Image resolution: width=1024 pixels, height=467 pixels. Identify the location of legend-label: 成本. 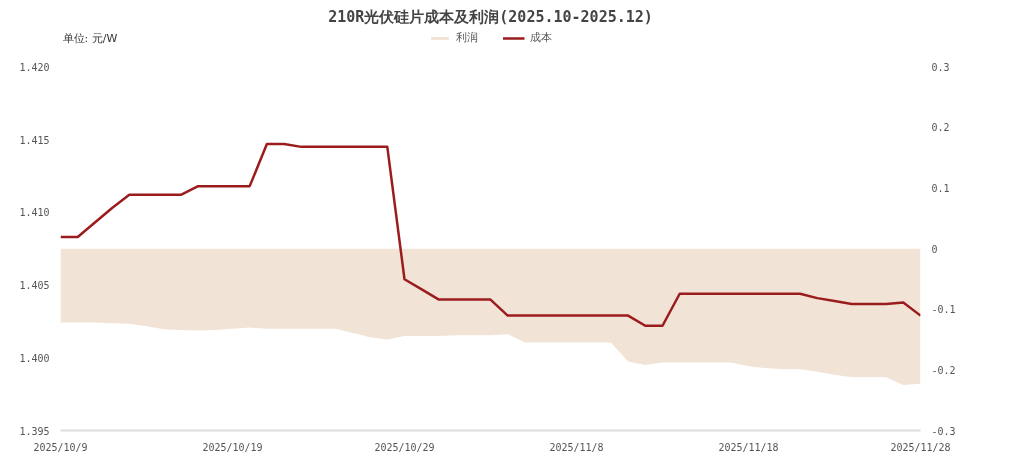
(540, 37).